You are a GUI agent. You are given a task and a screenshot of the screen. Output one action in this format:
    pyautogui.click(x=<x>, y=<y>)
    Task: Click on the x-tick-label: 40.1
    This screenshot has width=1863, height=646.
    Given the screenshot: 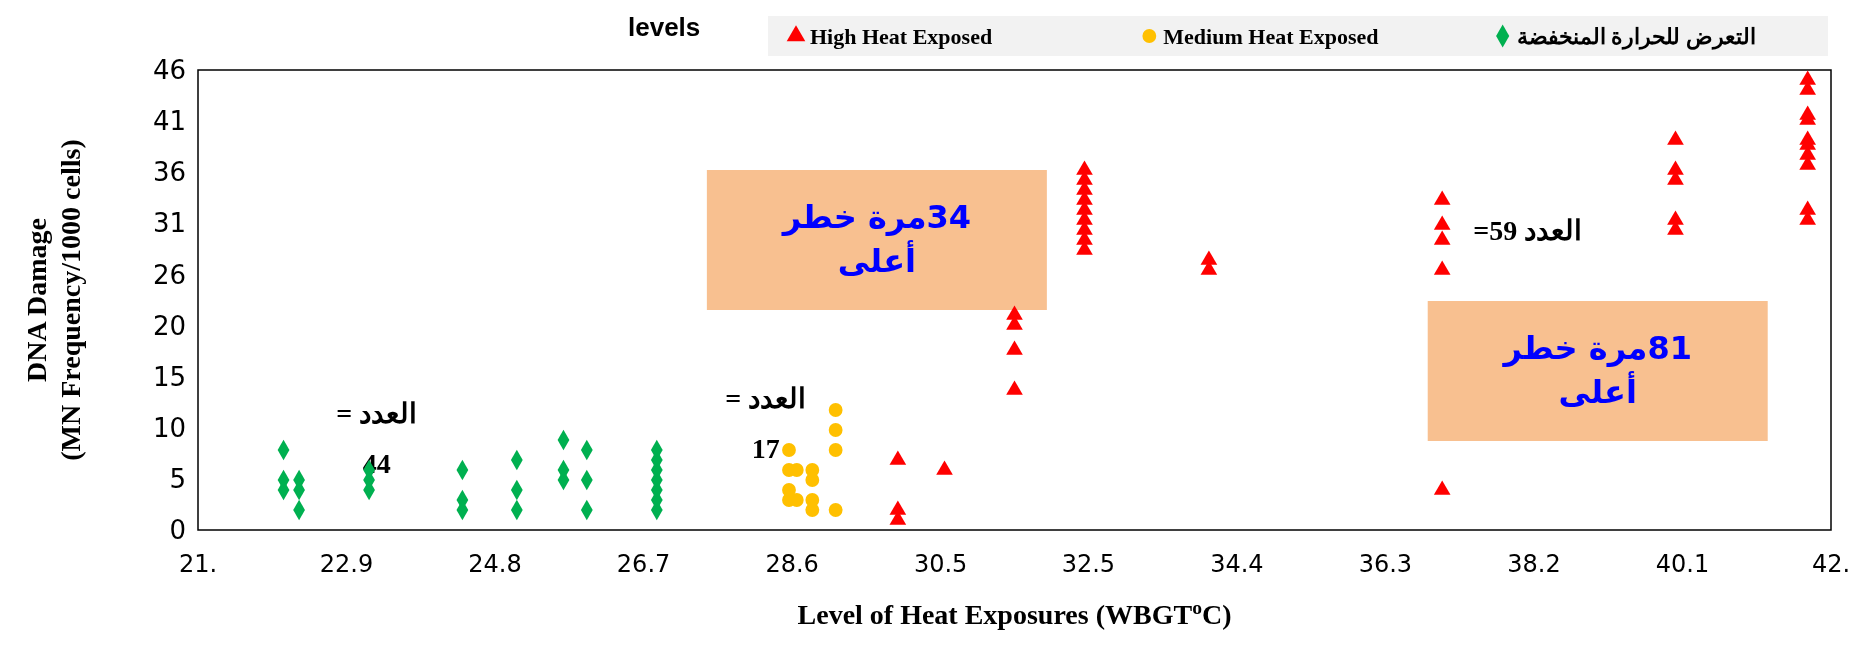 What is the action you would take?
    pyautogui.click(x=1682, y=564)
    